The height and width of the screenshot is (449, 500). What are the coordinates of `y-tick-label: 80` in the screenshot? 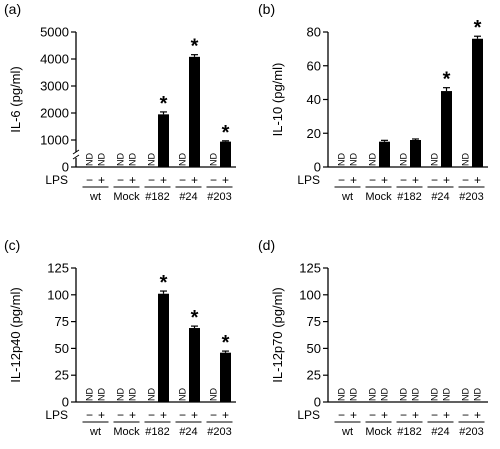 It's located at (314, 32).